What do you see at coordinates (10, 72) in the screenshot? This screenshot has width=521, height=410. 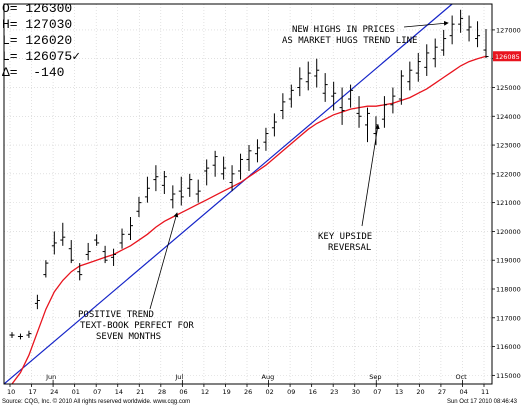 I see `change-label: Δ=` at bounding box center [10, 72].